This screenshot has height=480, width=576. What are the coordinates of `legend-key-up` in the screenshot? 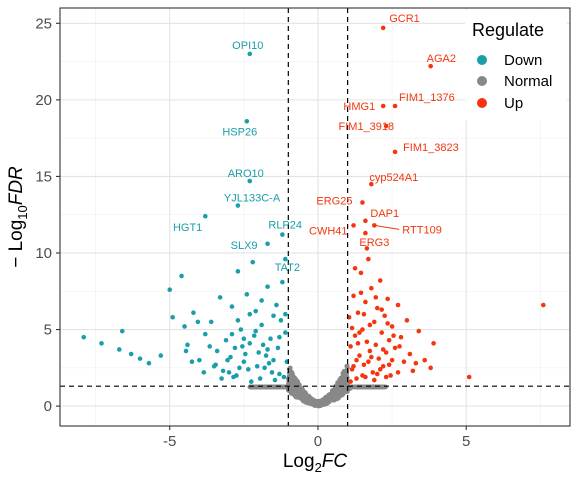 It's located at (482, 103).